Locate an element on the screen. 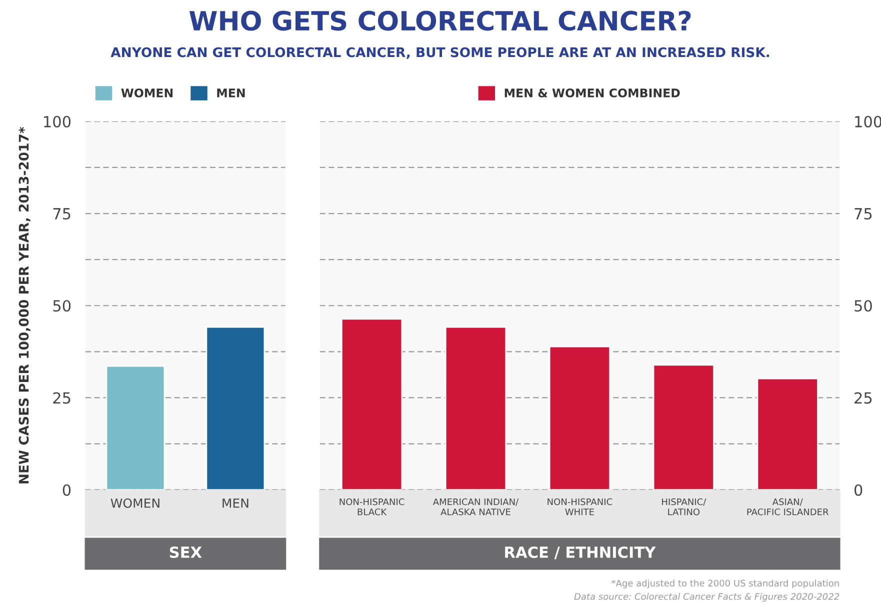 Image resolution: width=881 pixels, height=607 pixels. y-tick-label: 100 is located at coordinates (57, 122).